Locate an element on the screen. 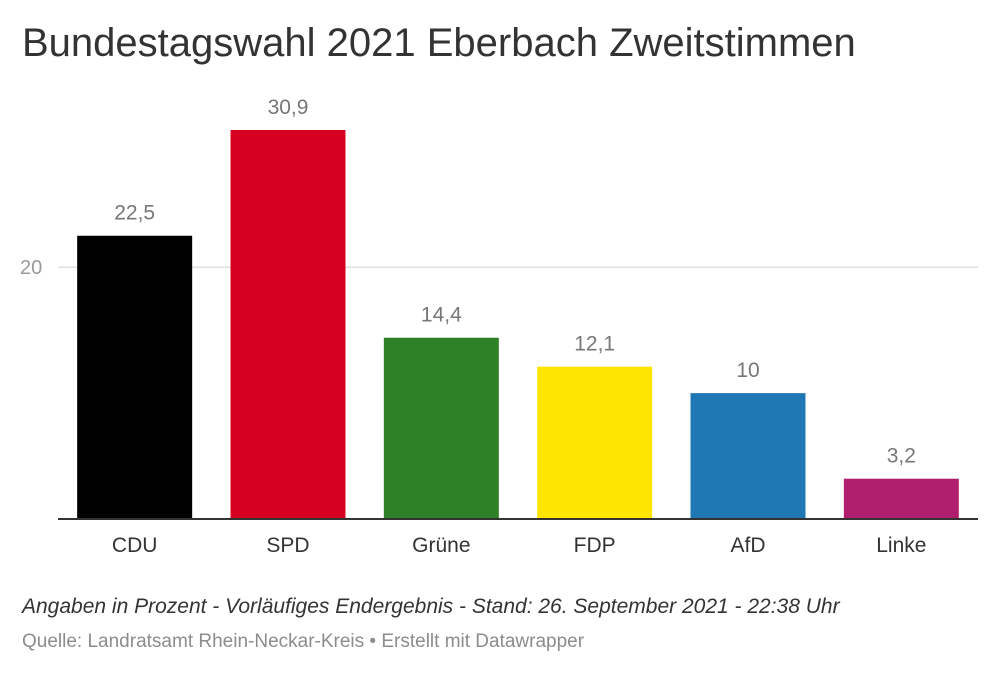 The height and width of the screenshot is (680, 1000). x-tick-label: CDU is located at coordinates (135, 545).